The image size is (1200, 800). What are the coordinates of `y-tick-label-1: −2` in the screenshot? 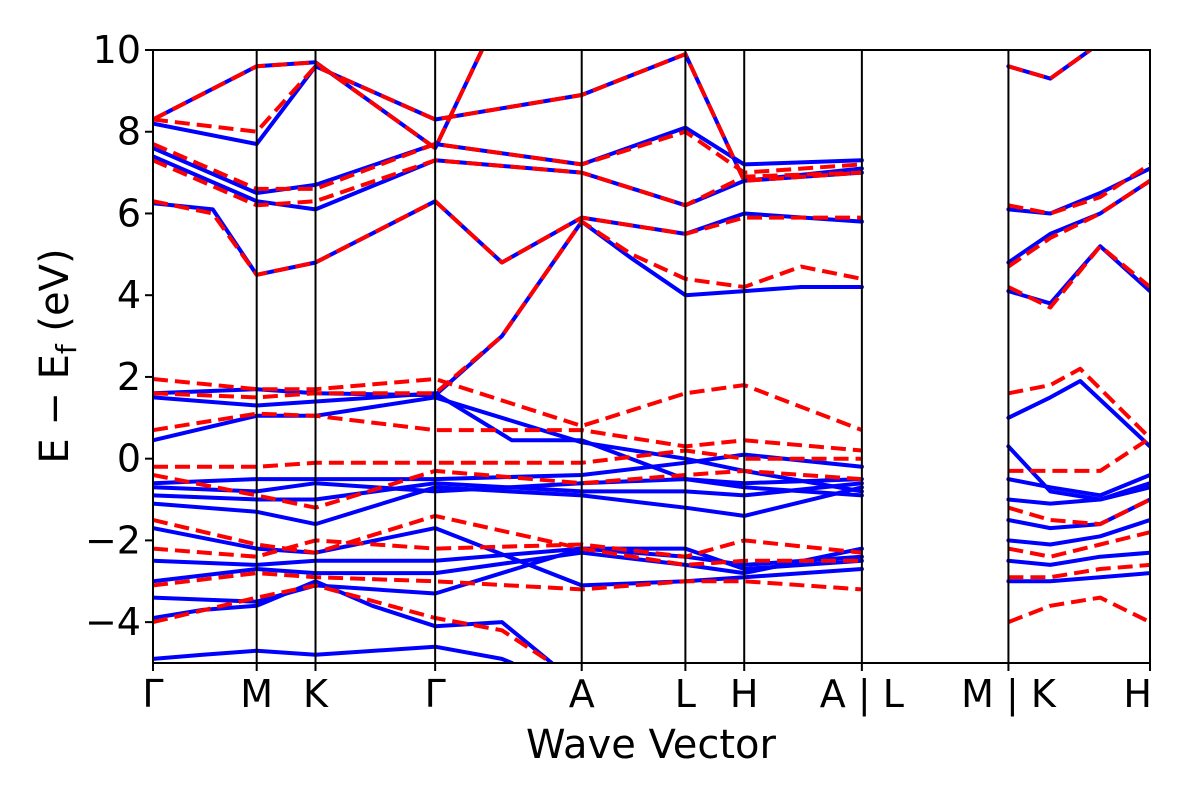 It's located at (113, 540).